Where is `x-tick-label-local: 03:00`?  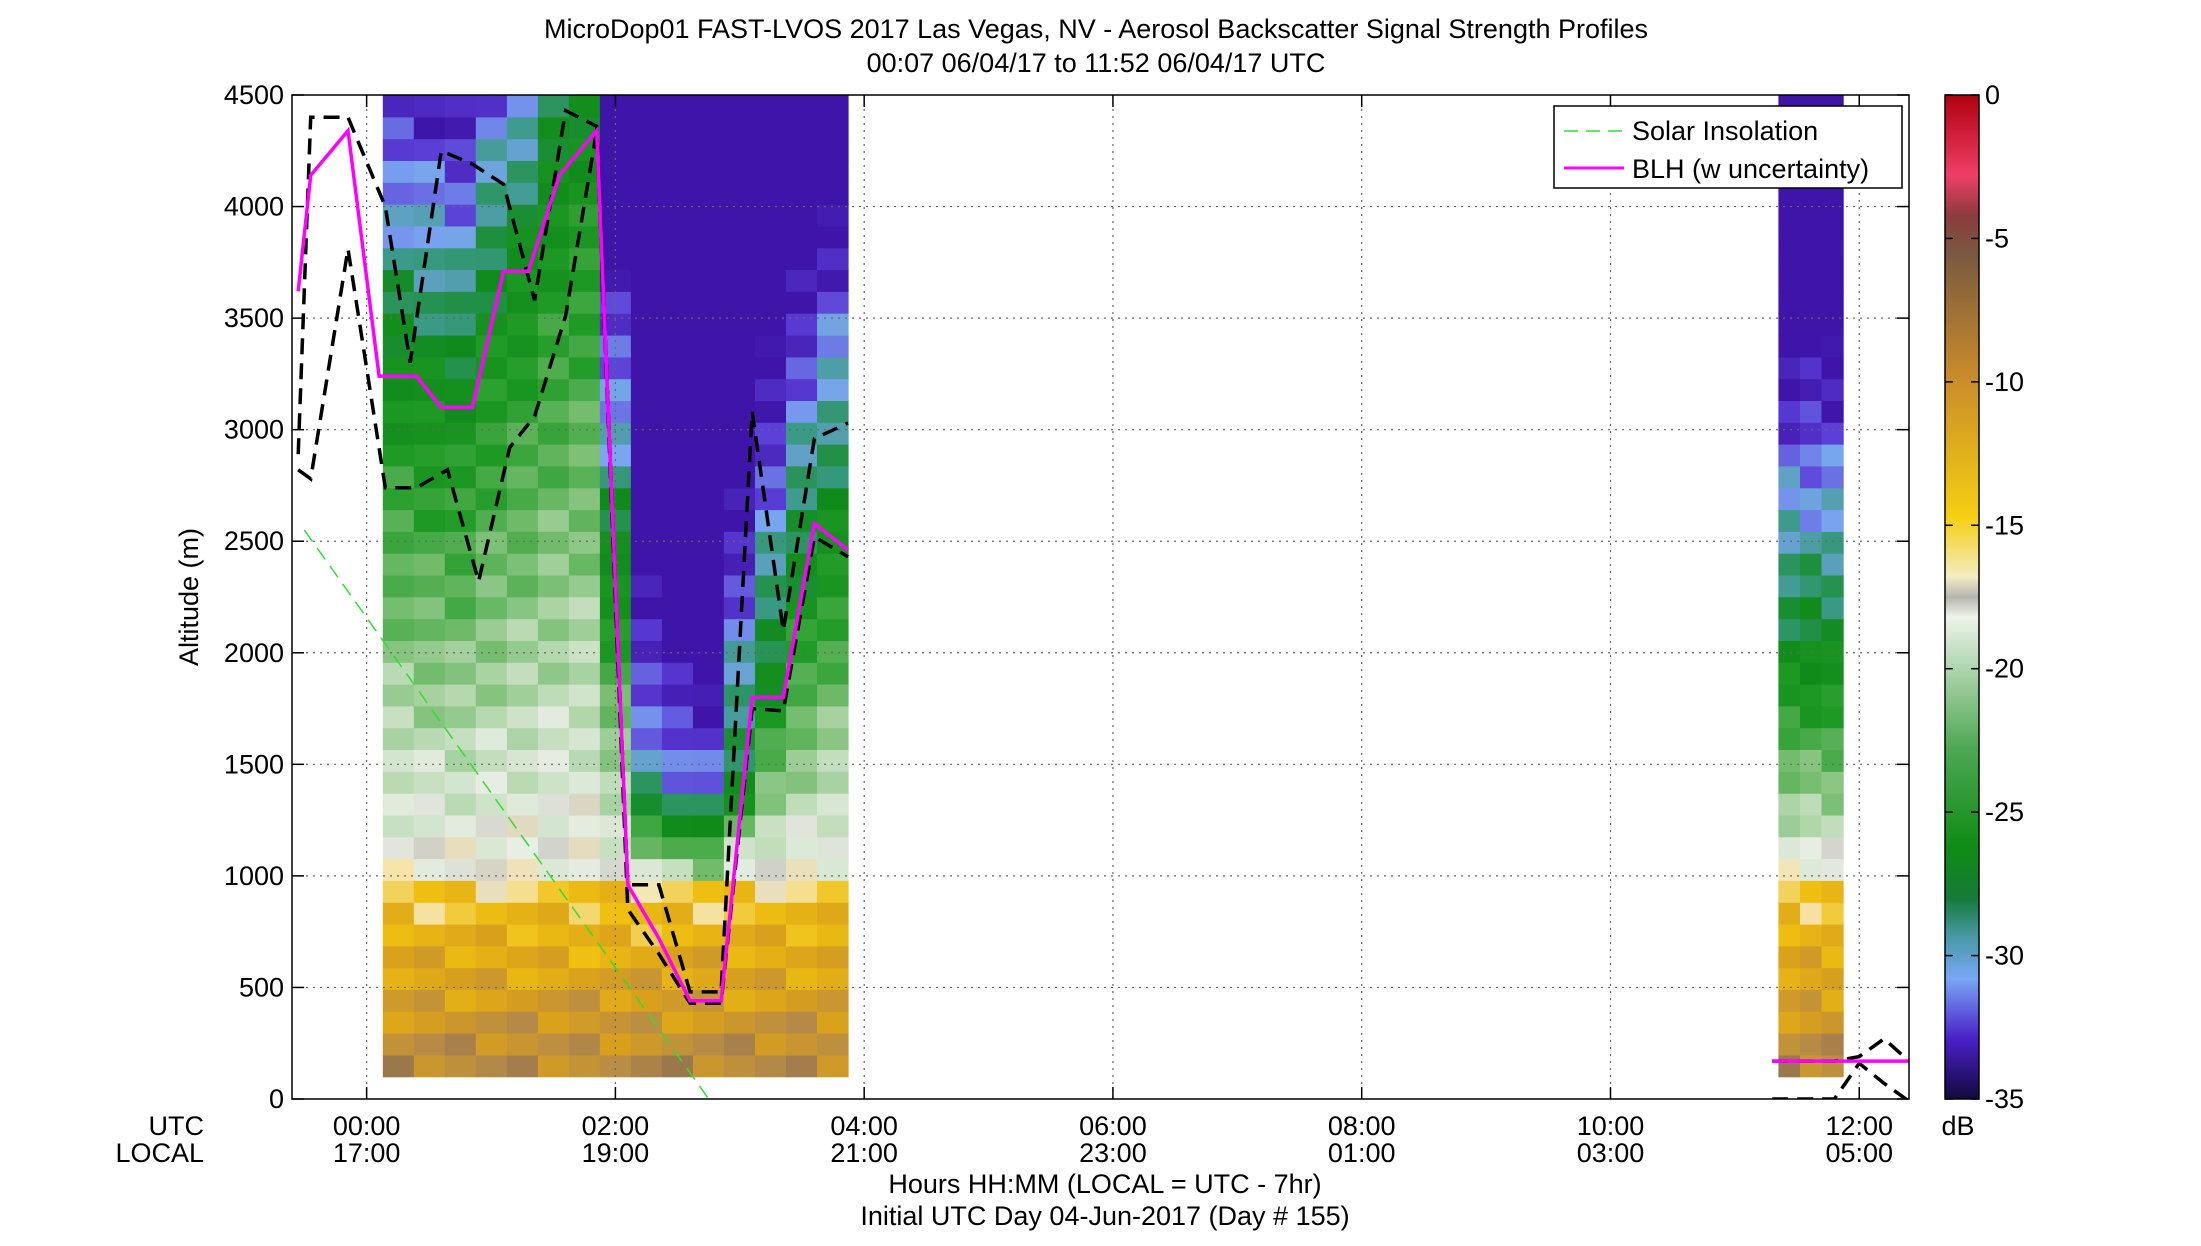 x-tick-label-local: 03:00 is located at coordinates (1611, 1153).